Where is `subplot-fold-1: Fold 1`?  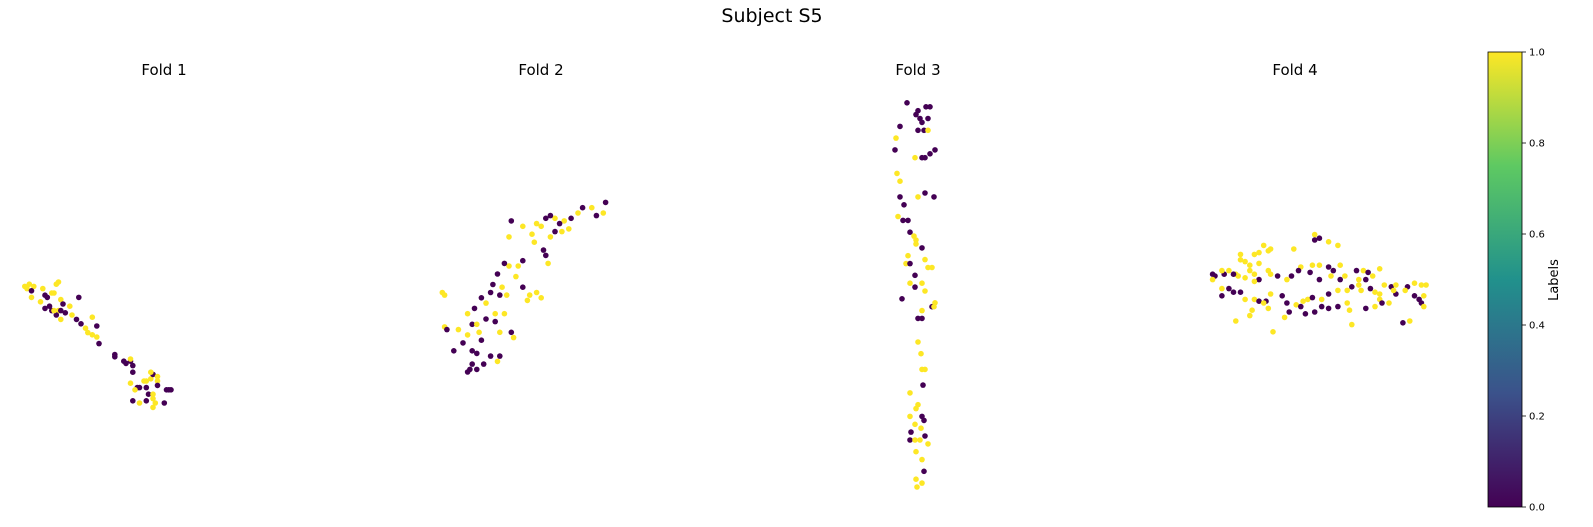 subplot-fold-1: Fold 1 is located at coordinates (104, 235).